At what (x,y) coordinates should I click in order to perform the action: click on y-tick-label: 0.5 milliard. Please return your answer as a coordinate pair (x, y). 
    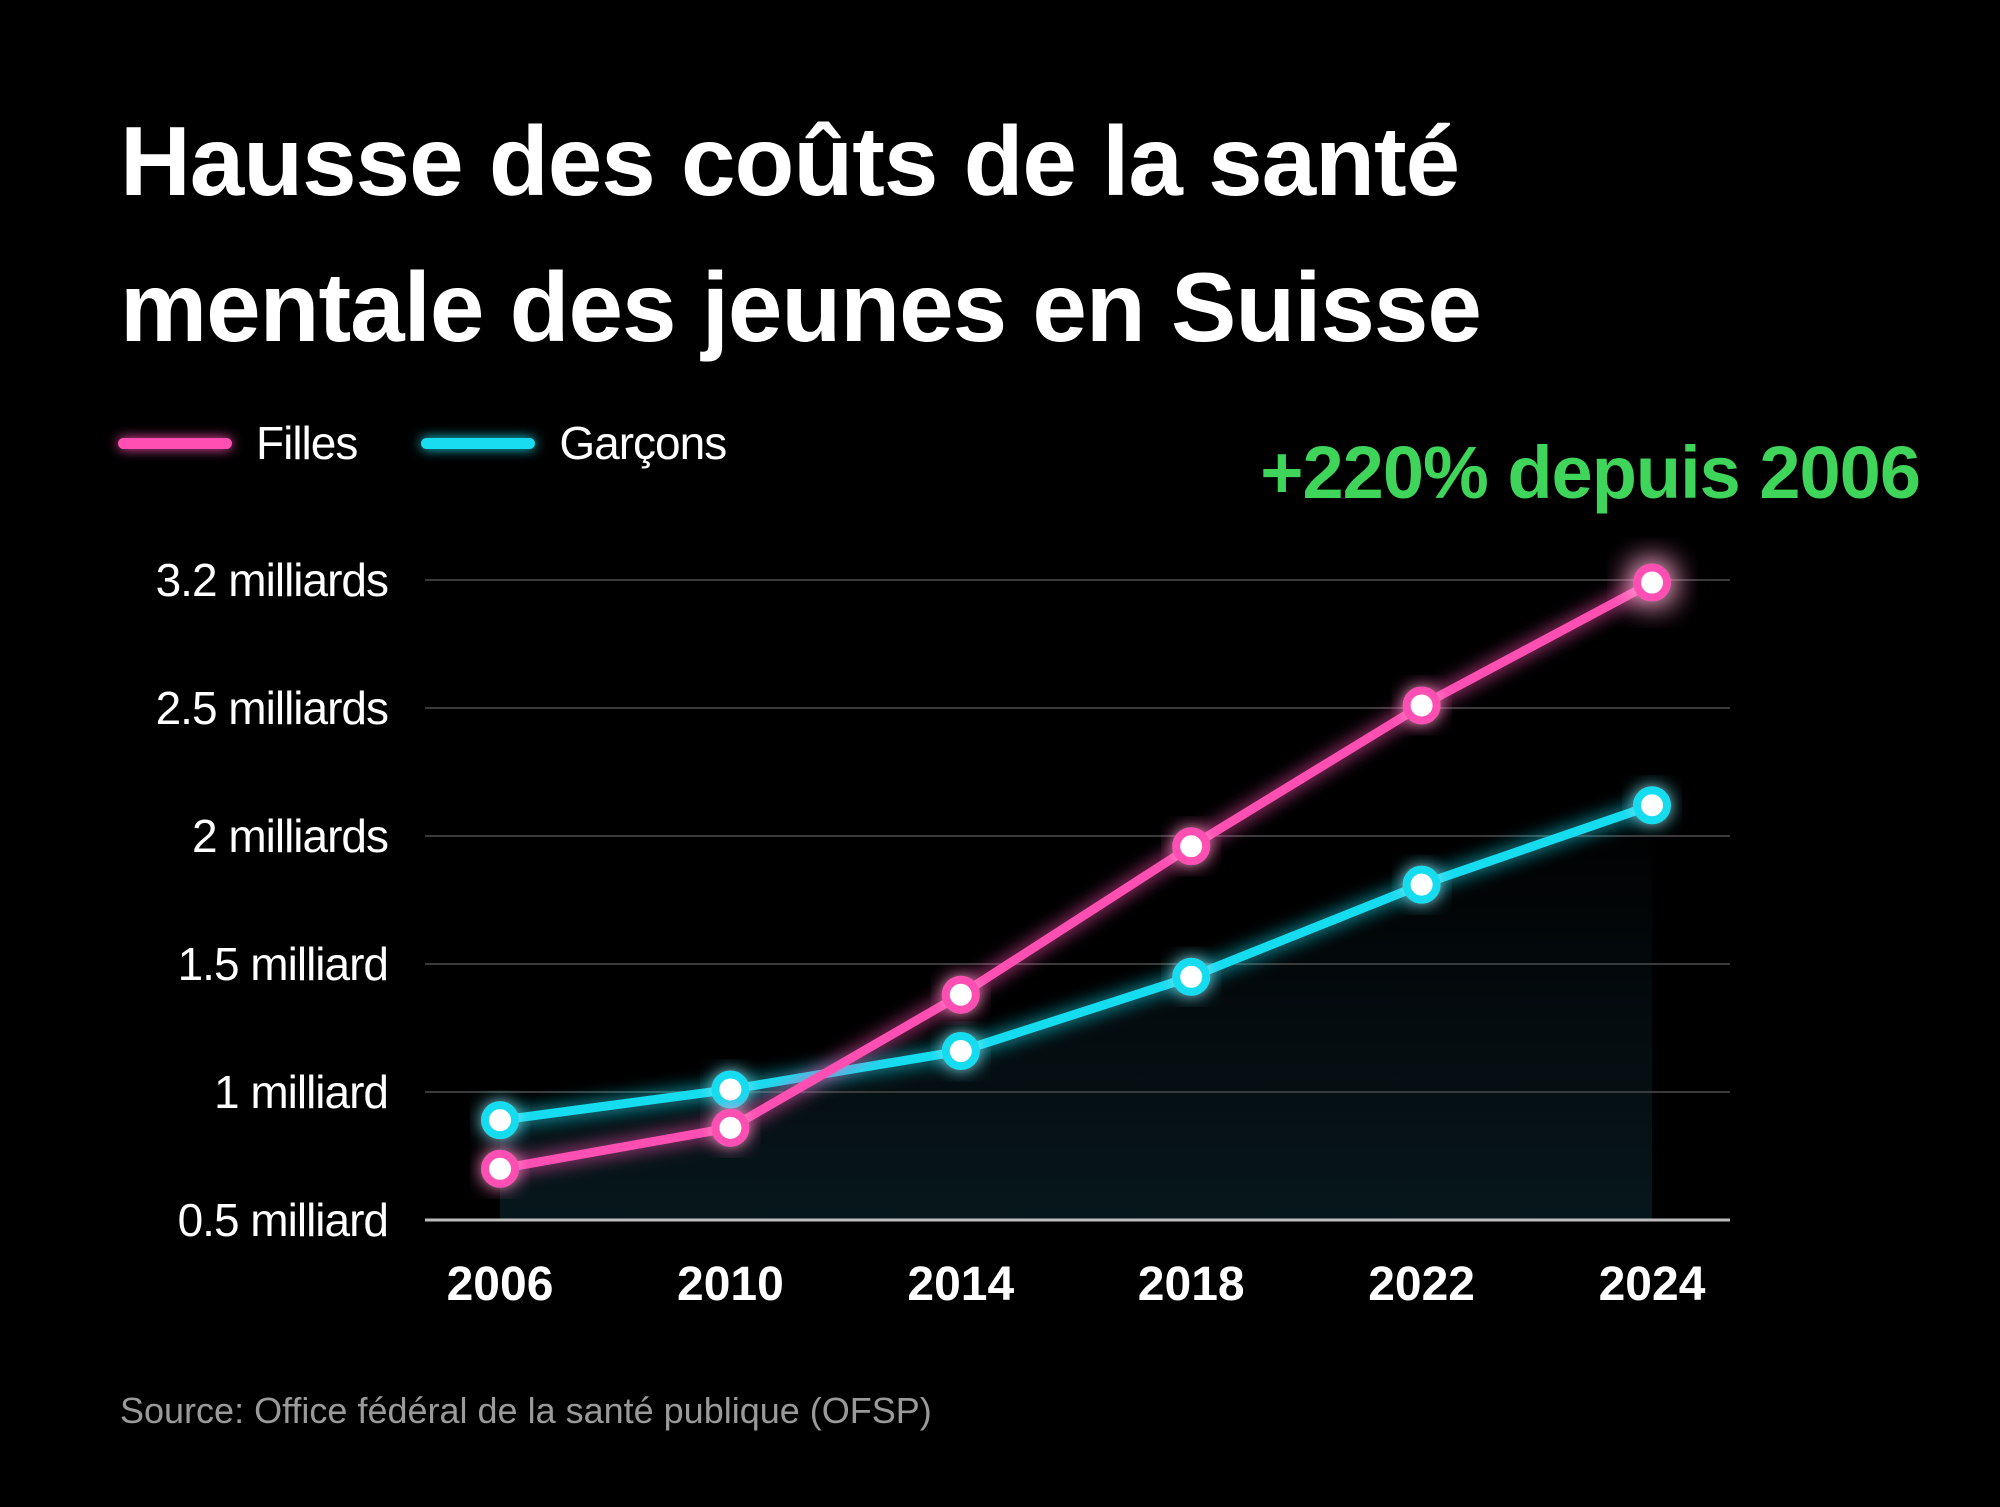
    Looking at the image, I should click on (283, 1220).